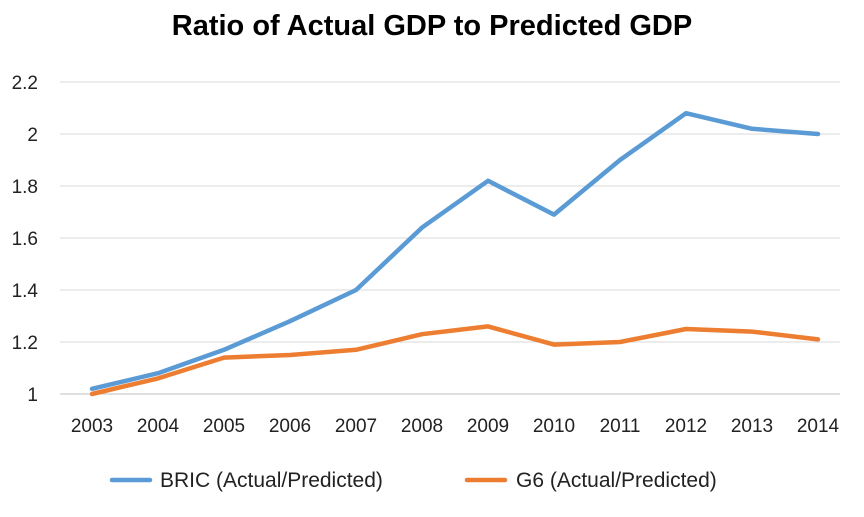  Describe the element at coordinates (554, 426) in the screenshot. I see `x-tick-label: 2010` at that location.